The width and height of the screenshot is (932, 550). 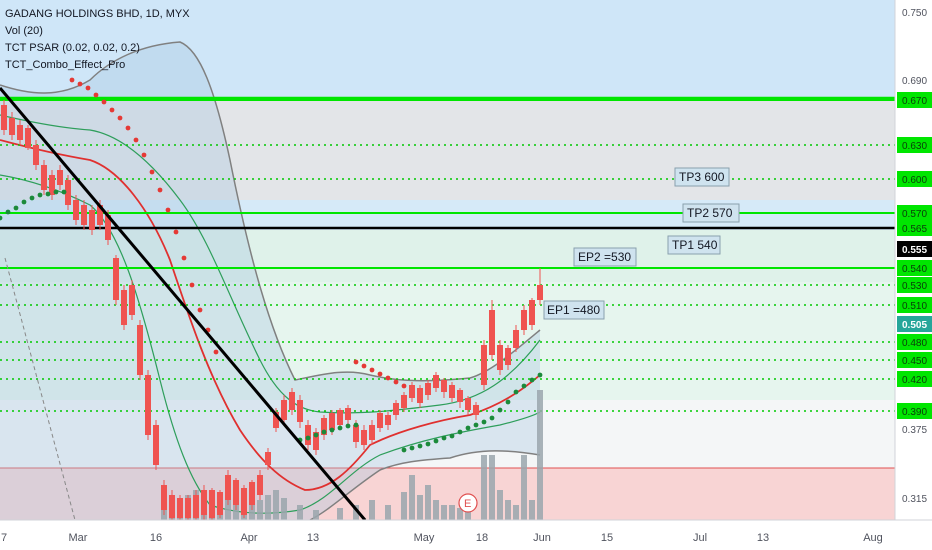 What do you see at coordinates (914, 324) in the screenshot?
I see `teal-price-tag` at bounding box center [914, 324].